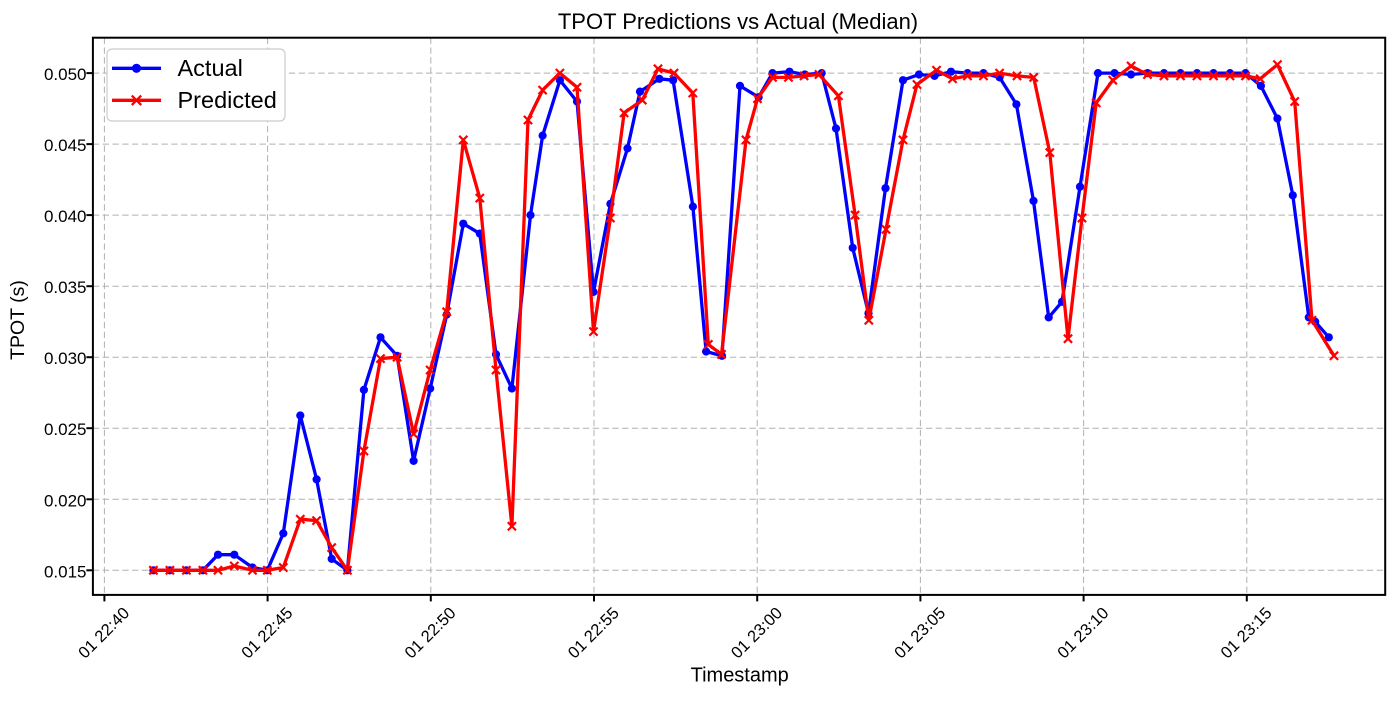 This screenshot has width=1400, height=705. Describe the element at coordinates (65, 500) in the screenshot. I see `svg-text: 0.020` at that location.